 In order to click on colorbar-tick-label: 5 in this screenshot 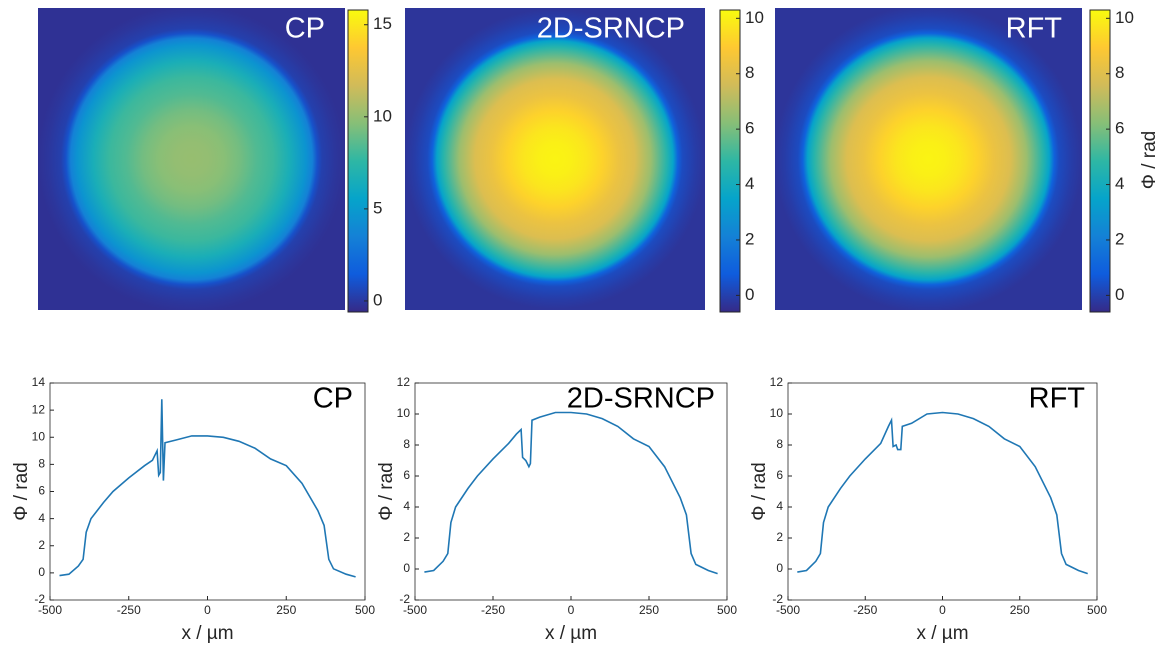, I will do `click(377, 207)`.